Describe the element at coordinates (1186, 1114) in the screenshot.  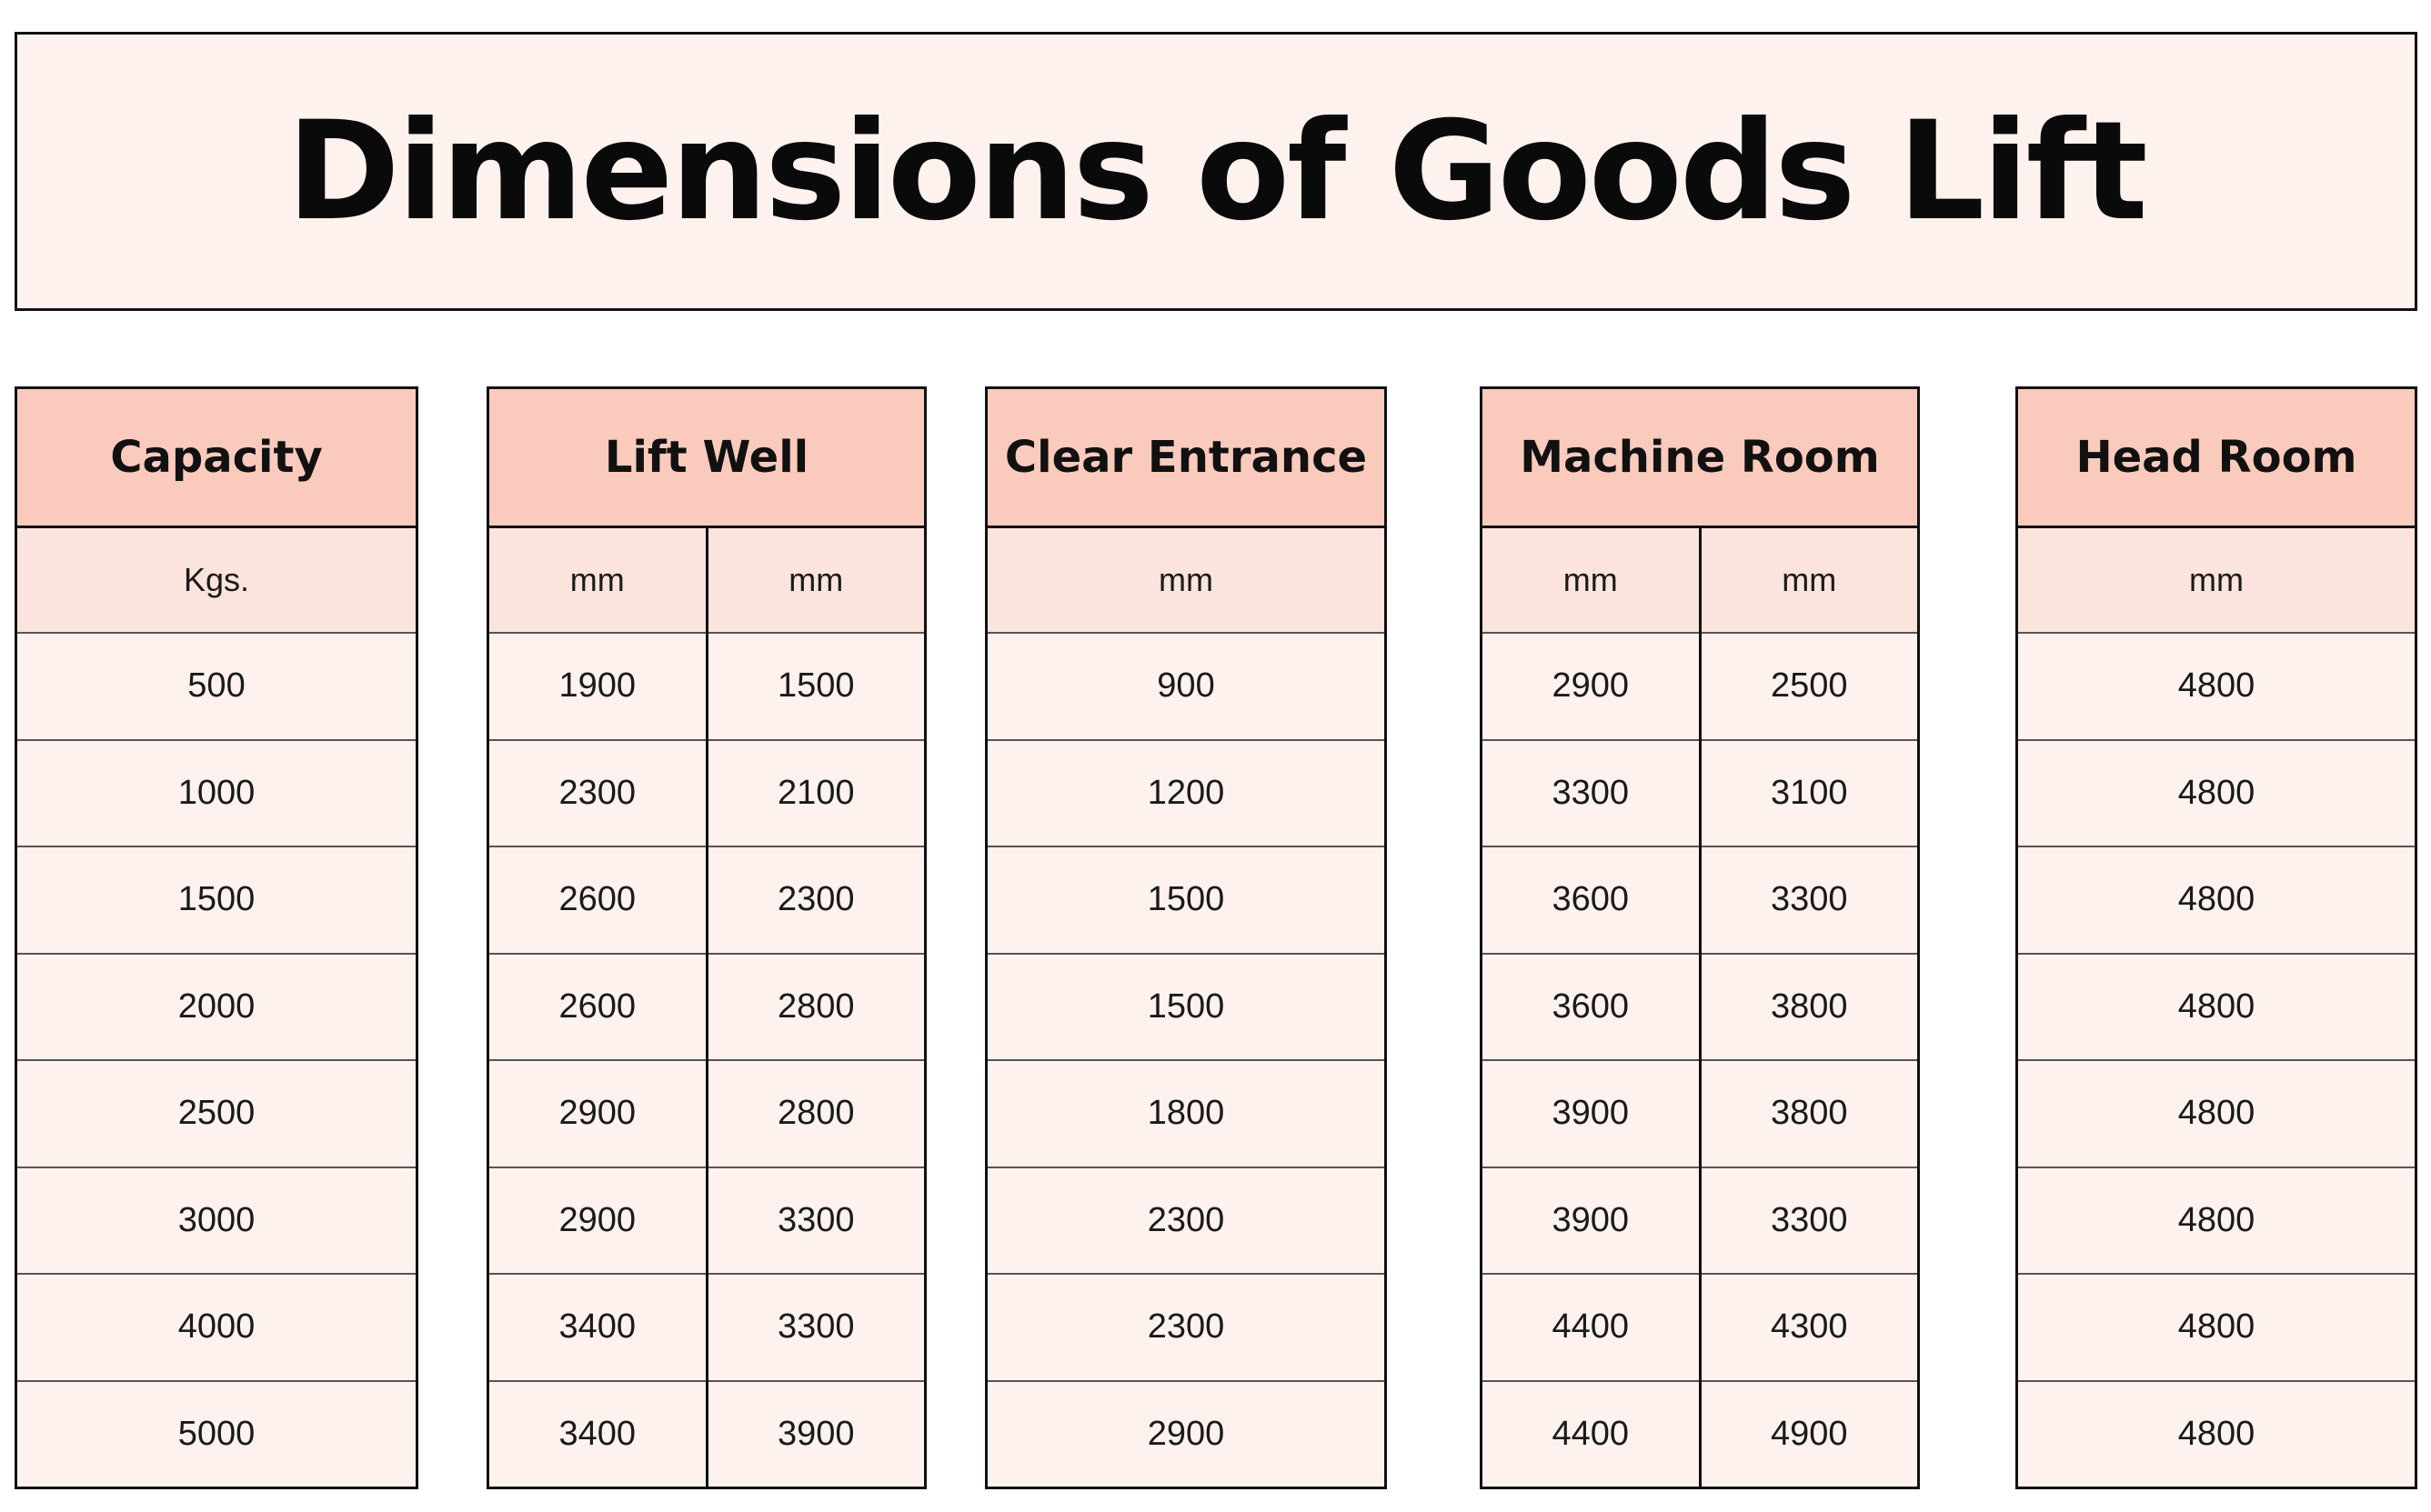
I see `table-cell: 1800` at that location.